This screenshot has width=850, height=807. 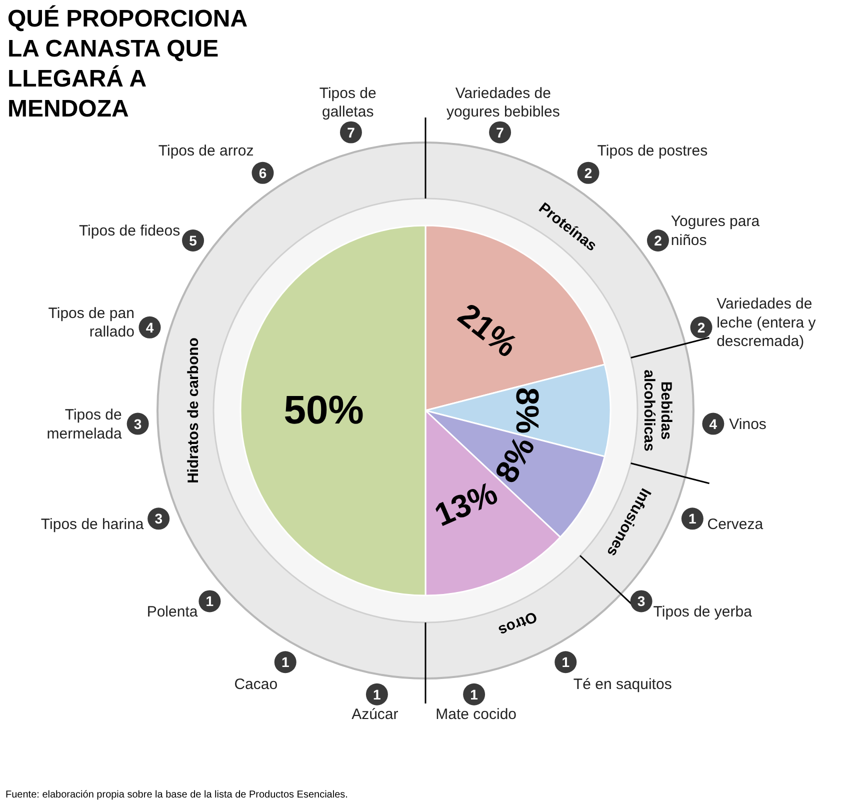 I want to click on source-note: Fuente: elaboración propia sobre la base de la lista de Productos Esenciales., so click(x=177, y=795).